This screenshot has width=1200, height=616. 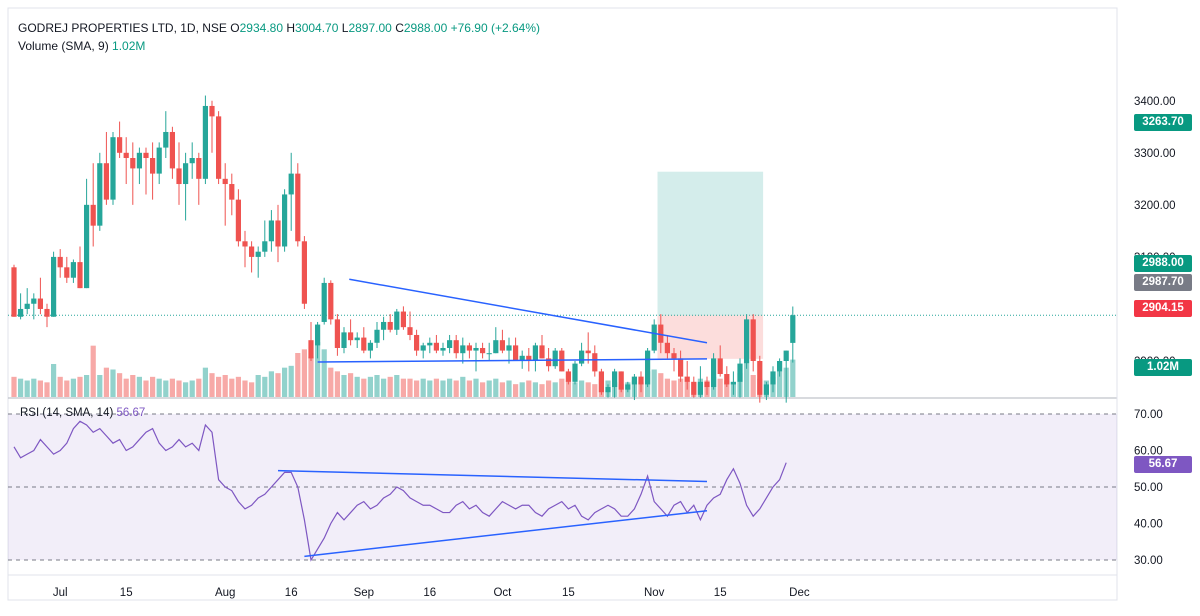 What do you see at coordinates (495, 28) in the screenshot?
I see `change-value: +76.90 (+2.64%)` at bounding box center [495, 28].